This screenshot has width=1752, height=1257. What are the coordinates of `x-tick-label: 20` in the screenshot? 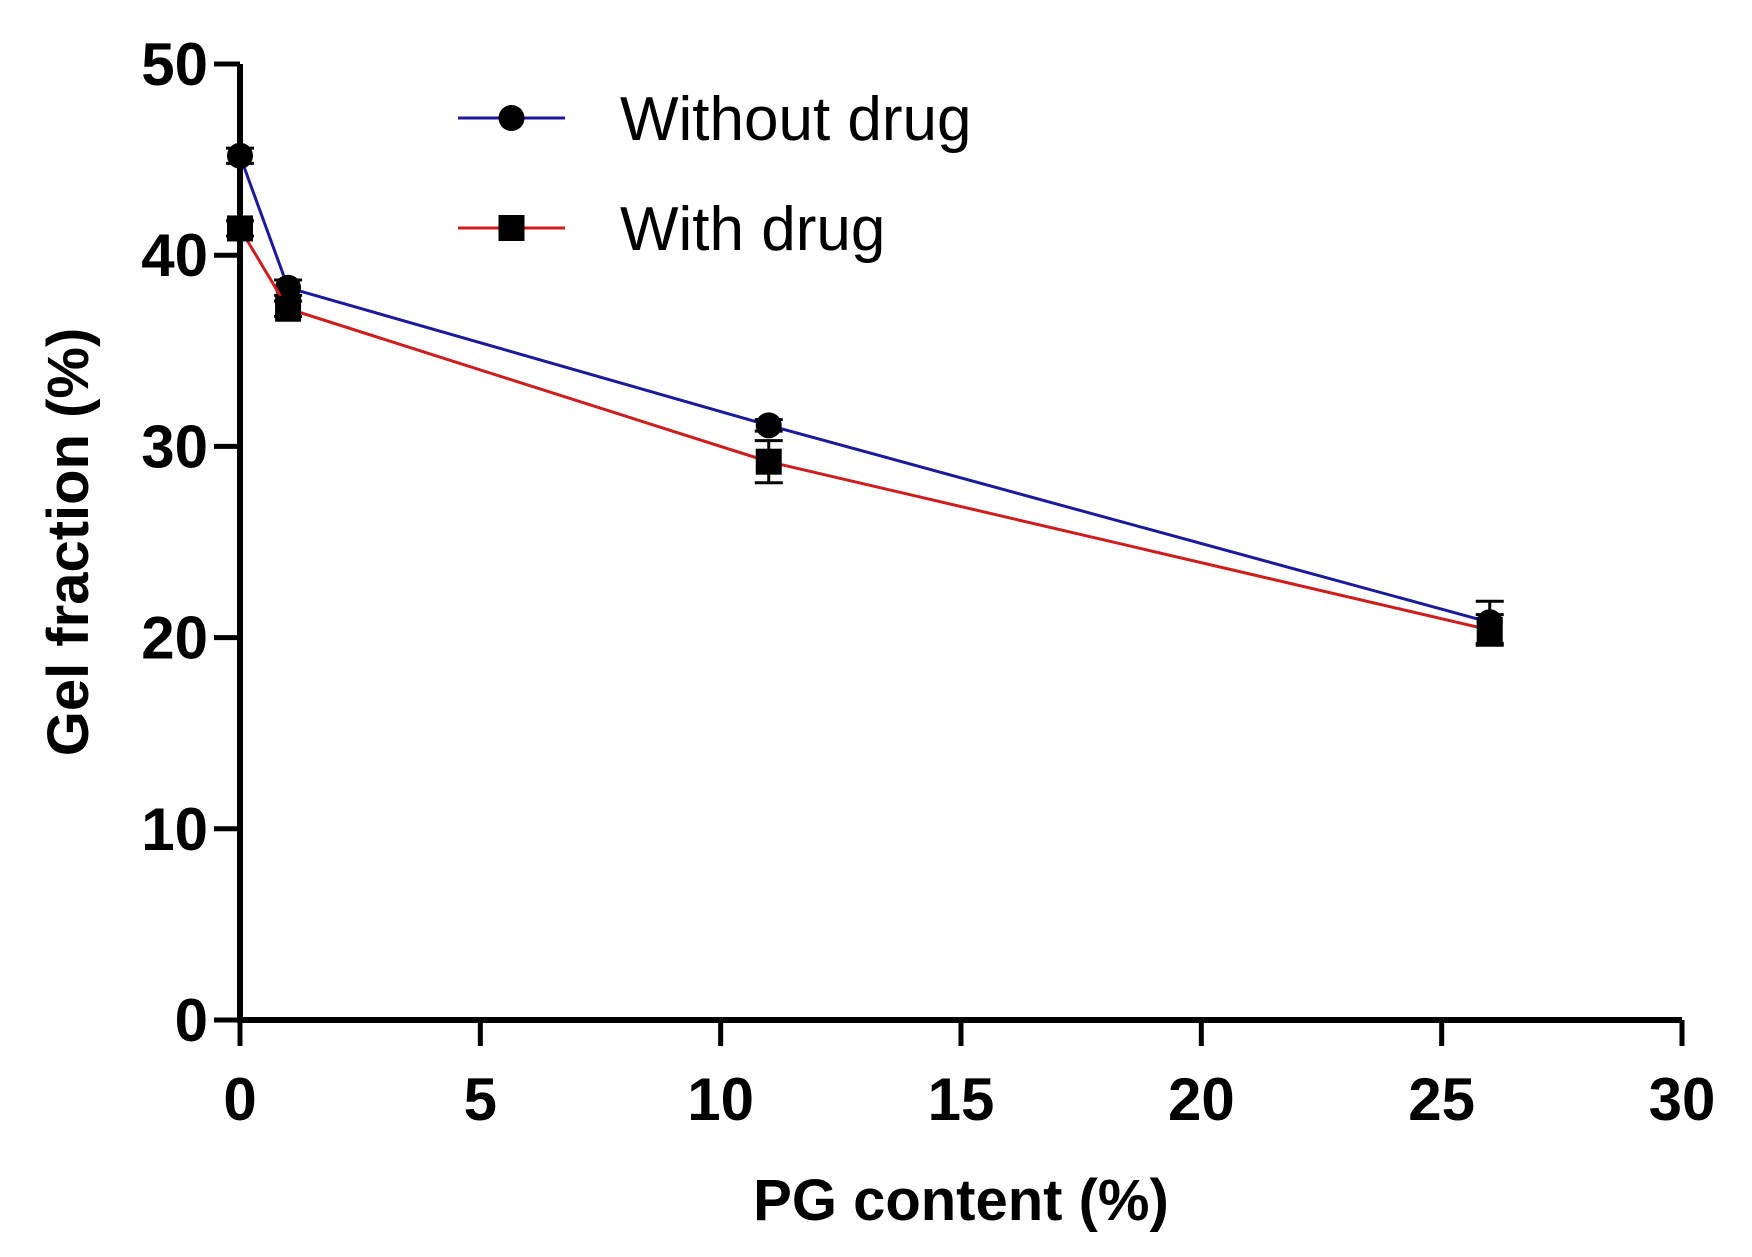 It's located at (1201, 1099).